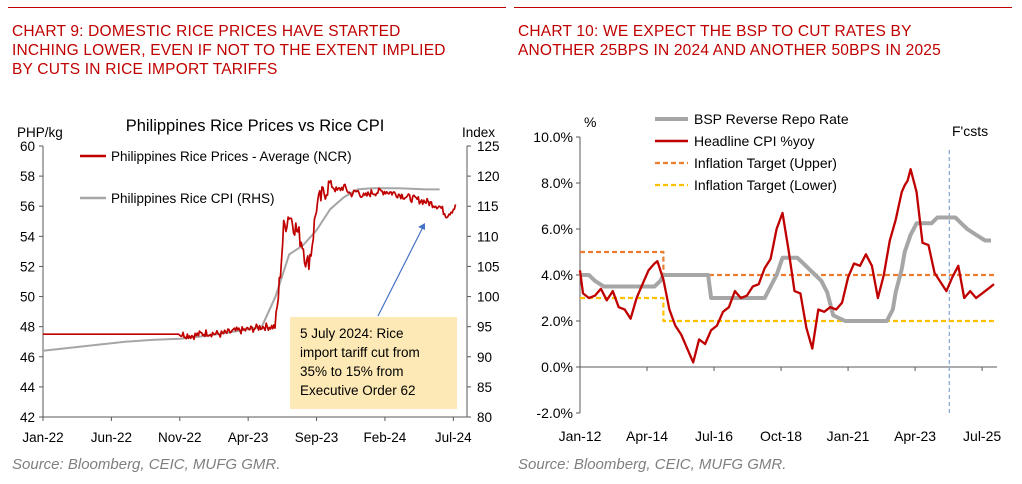 Image resolution: width=1022 pixels, height=484 pixels. What do you see at coordinates (27, 266) in the screenshot?
I see `left-tick-label: 52` at bounding box center [27, 266].